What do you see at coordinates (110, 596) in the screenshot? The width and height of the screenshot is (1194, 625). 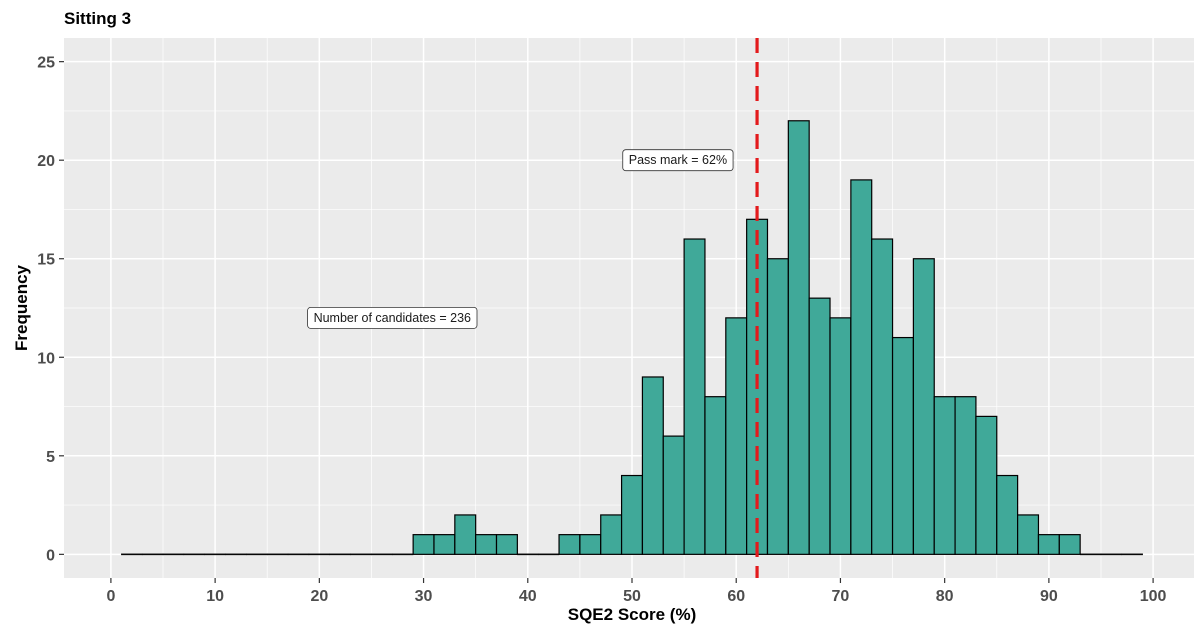 I see `x-tick-label: 0` at bounding box center [110, 596].